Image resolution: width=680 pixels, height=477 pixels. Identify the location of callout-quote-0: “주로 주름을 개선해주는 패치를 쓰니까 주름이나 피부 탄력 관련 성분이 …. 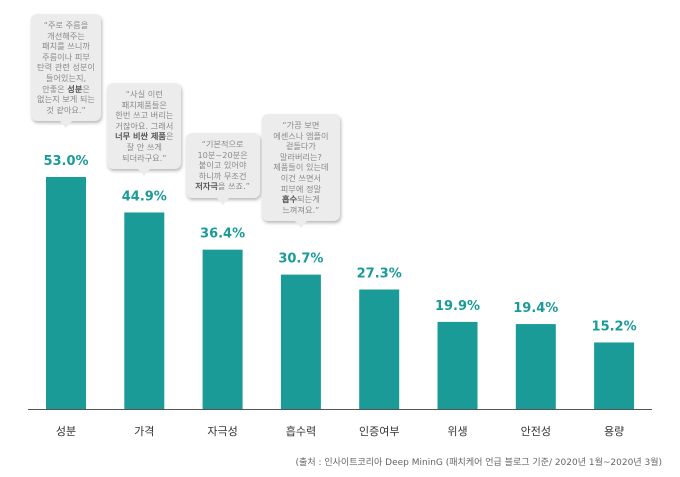
(66, 71).